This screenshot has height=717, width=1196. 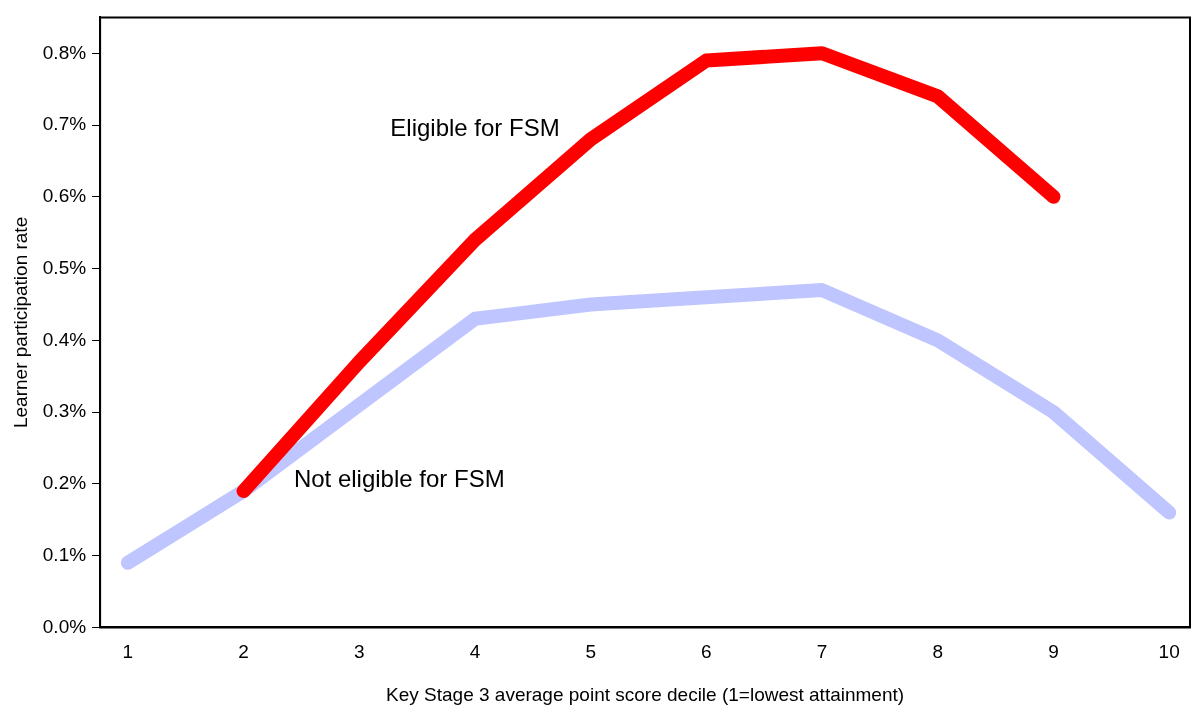 I want to click on y-tick-label: 0.5%, so click(x=64, y=267).